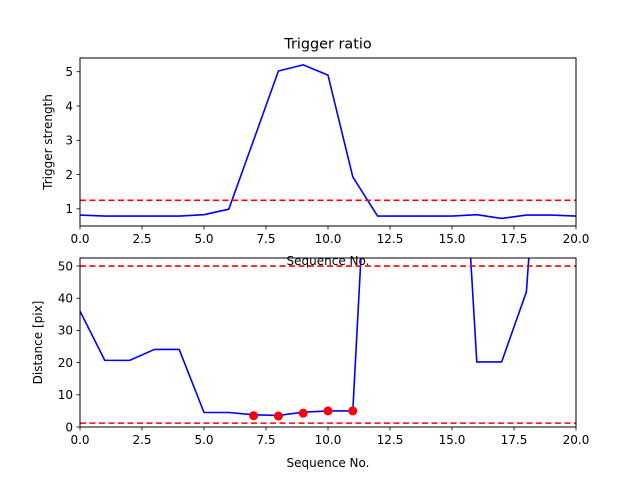 The width and height of the screenshot is (640, 480). I want to click on y-tick-label: 10, so click(65, 395).